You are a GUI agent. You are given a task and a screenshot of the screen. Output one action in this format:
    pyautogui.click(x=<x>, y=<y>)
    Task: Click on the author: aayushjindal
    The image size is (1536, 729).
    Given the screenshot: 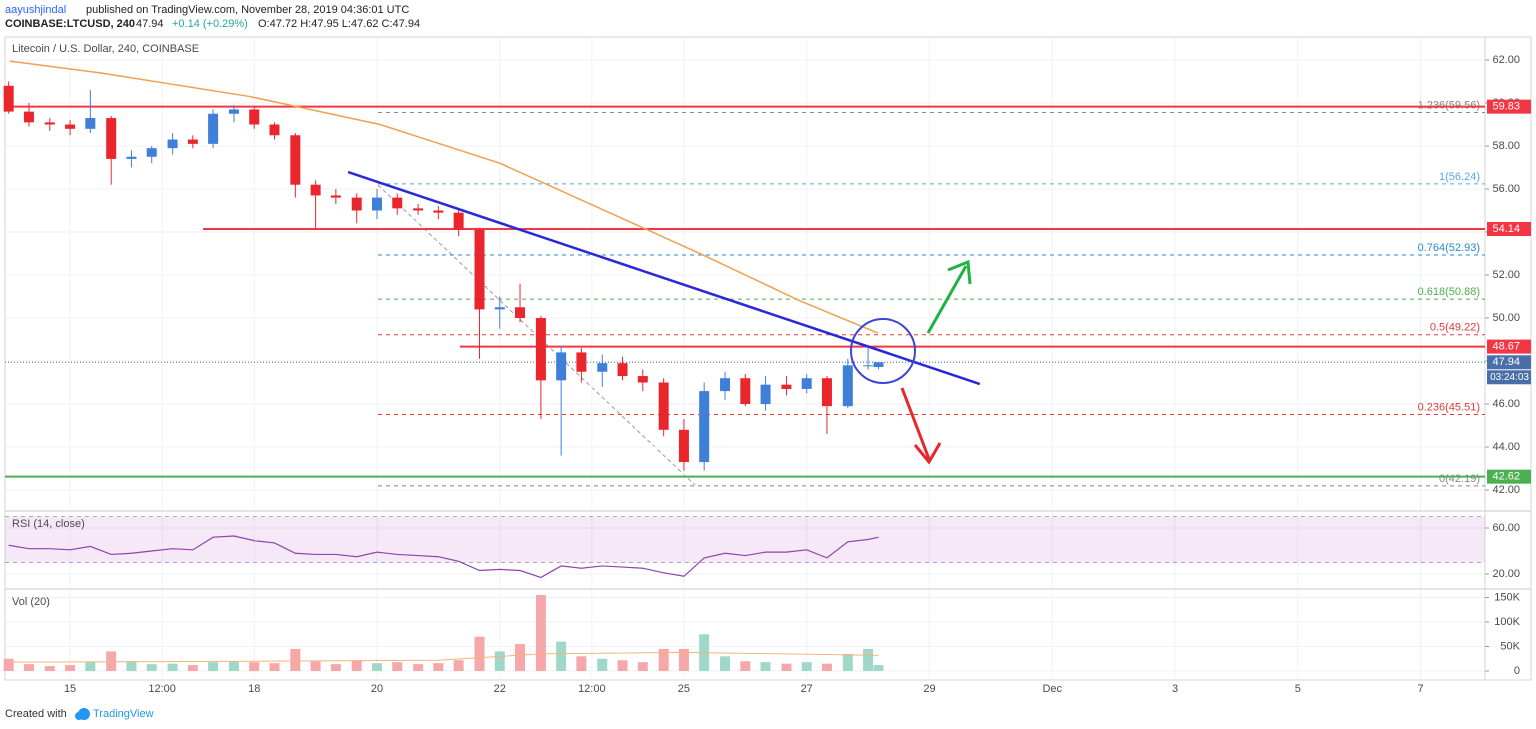 What is the action you would take?
    pyautogui.click(x=35, y=10)
    